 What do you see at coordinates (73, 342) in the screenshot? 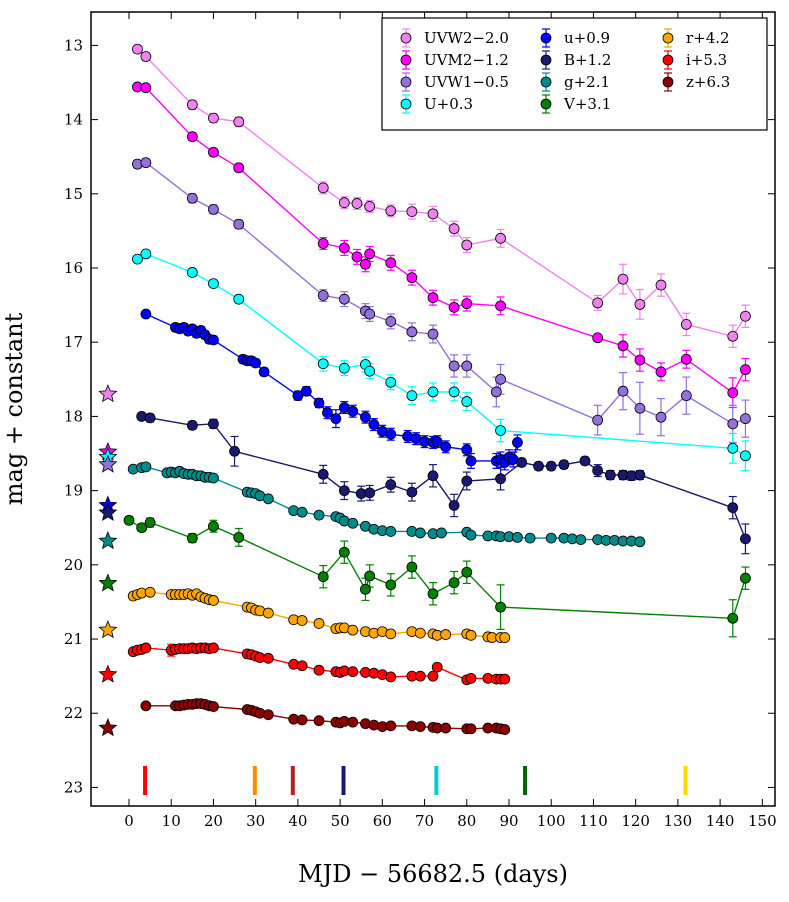
I see `y-tick-label: 17` at bounding box center [73, 342].